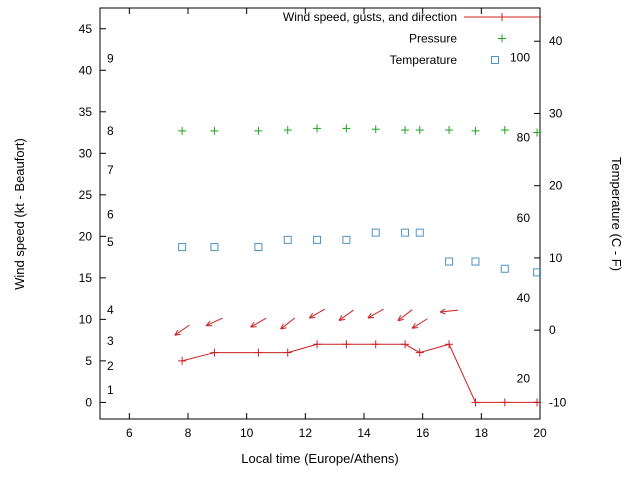  I want to click on right-y-axis-label: Temperature (C - F), so click(616, 214).